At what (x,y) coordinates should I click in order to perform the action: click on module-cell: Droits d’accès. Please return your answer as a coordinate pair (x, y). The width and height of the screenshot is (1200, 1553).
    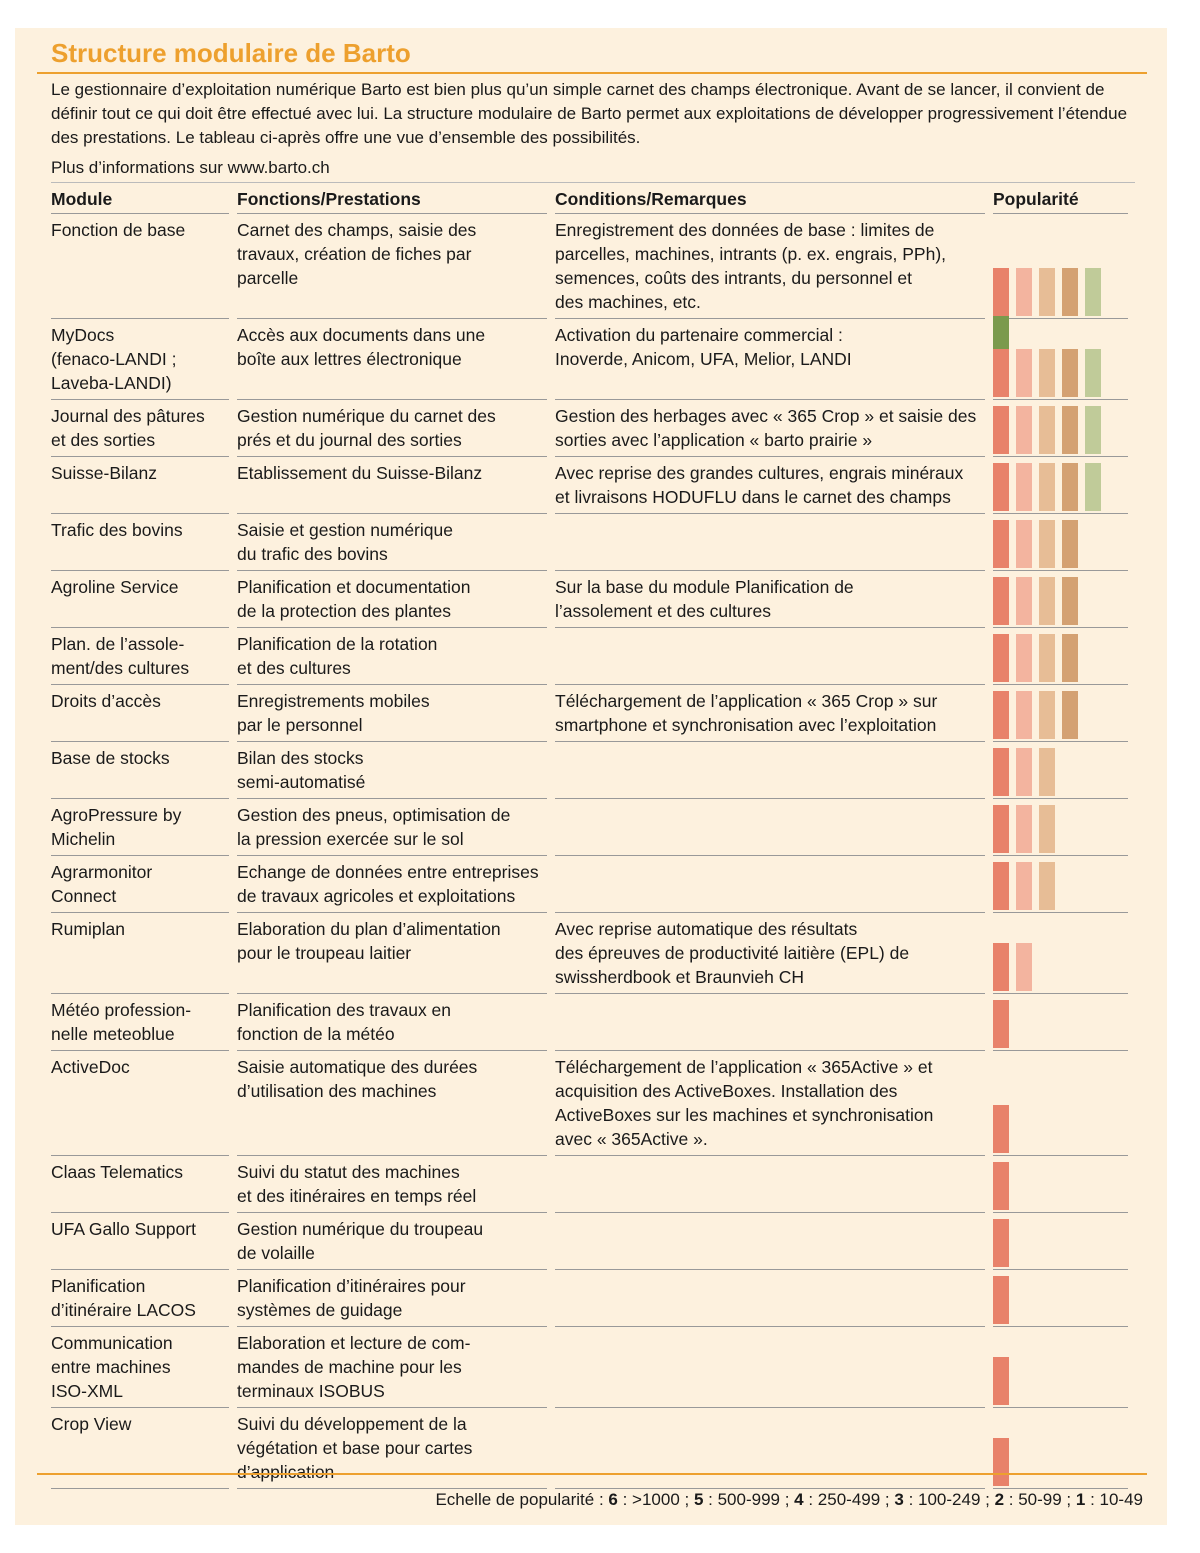
    Looking at the image, I should click on (140, 713).